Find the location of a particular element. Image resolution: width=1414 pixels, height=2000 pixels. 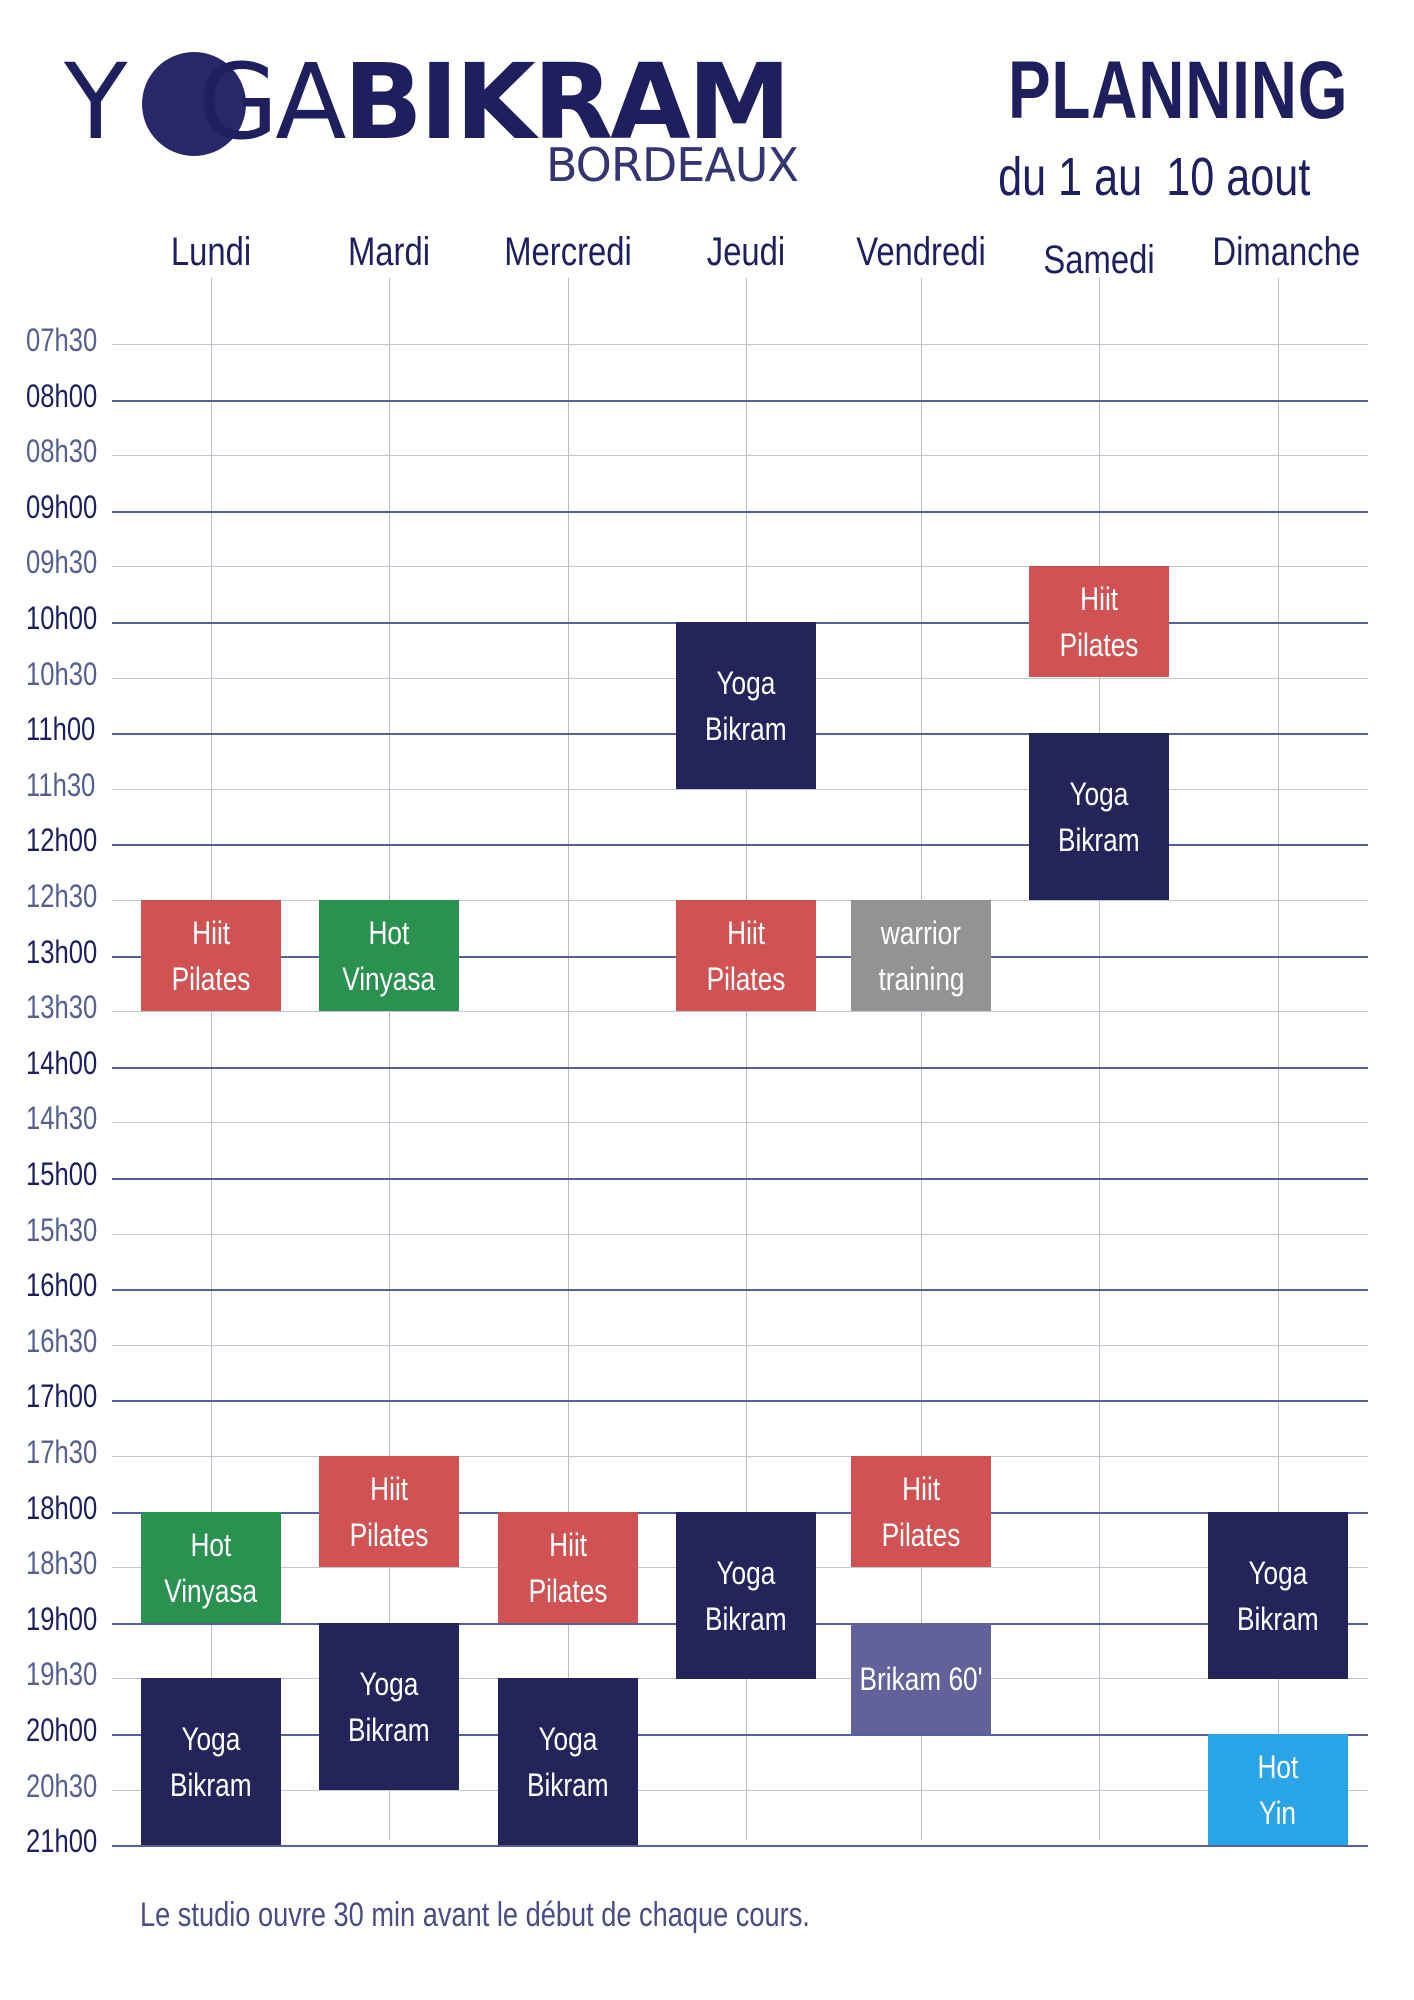

class-block: Brikam 60' is located at coordinates (921, 1678).